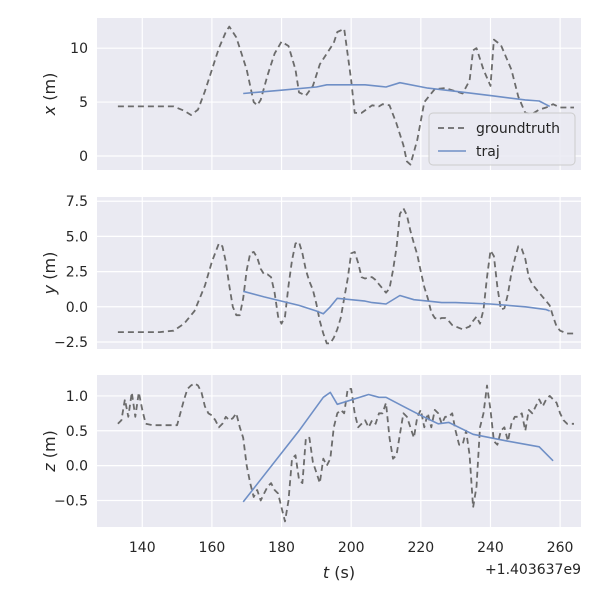 This screenshot has height=600, width=600. What do you see at coordinates (49, 95) in the screenshot?
I see `y-axis-label: x (m)` at bounding box center [49, 95].